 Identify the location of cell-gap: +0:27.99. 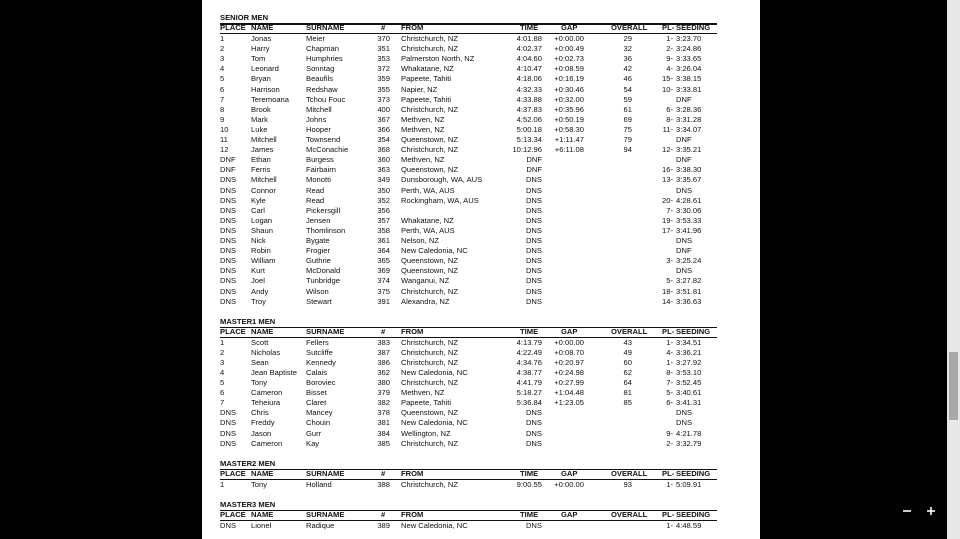
(569, 382).